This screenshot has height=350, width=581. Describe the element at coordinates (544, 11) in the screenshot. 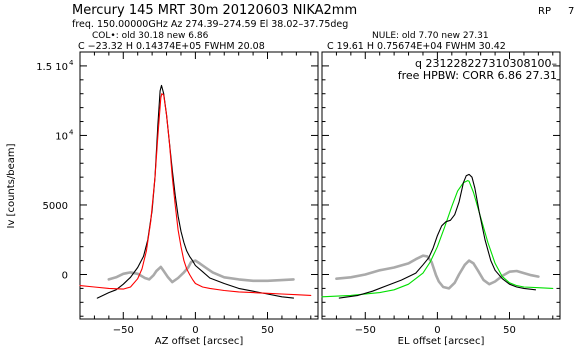

I see `header-rp-label: RP` at that location.